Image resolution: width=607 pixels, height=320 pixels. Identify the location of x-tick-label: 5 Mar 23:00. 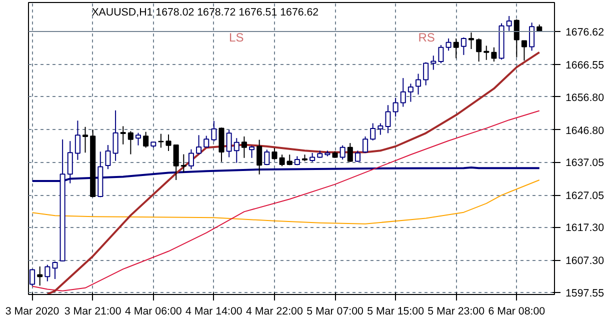
(456, 312).